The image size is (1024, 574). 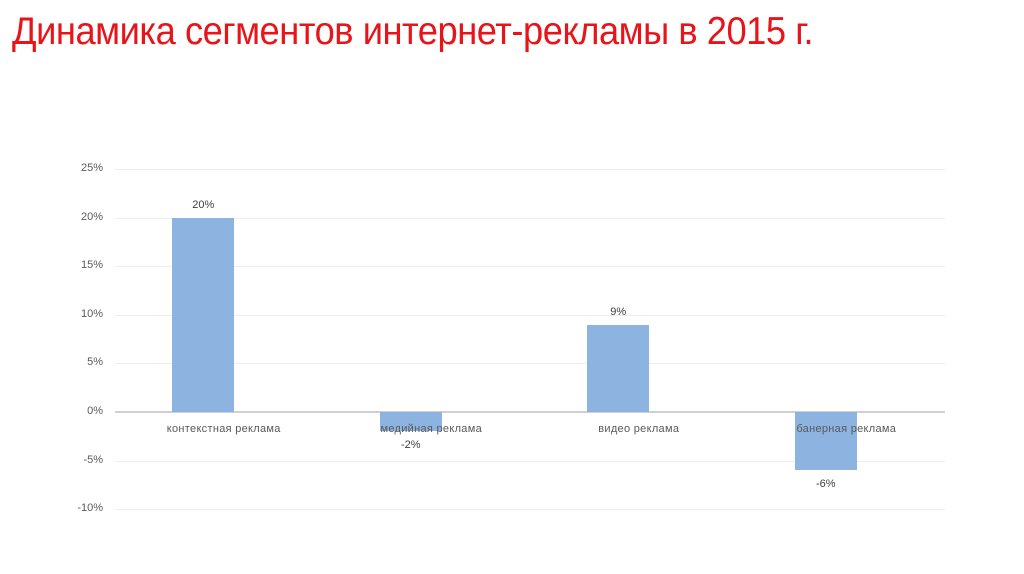 What do you see at coordinates (95, 411) in the screenshot?
I see `y-tick-label: 0%` at bounding box center [95, 411].